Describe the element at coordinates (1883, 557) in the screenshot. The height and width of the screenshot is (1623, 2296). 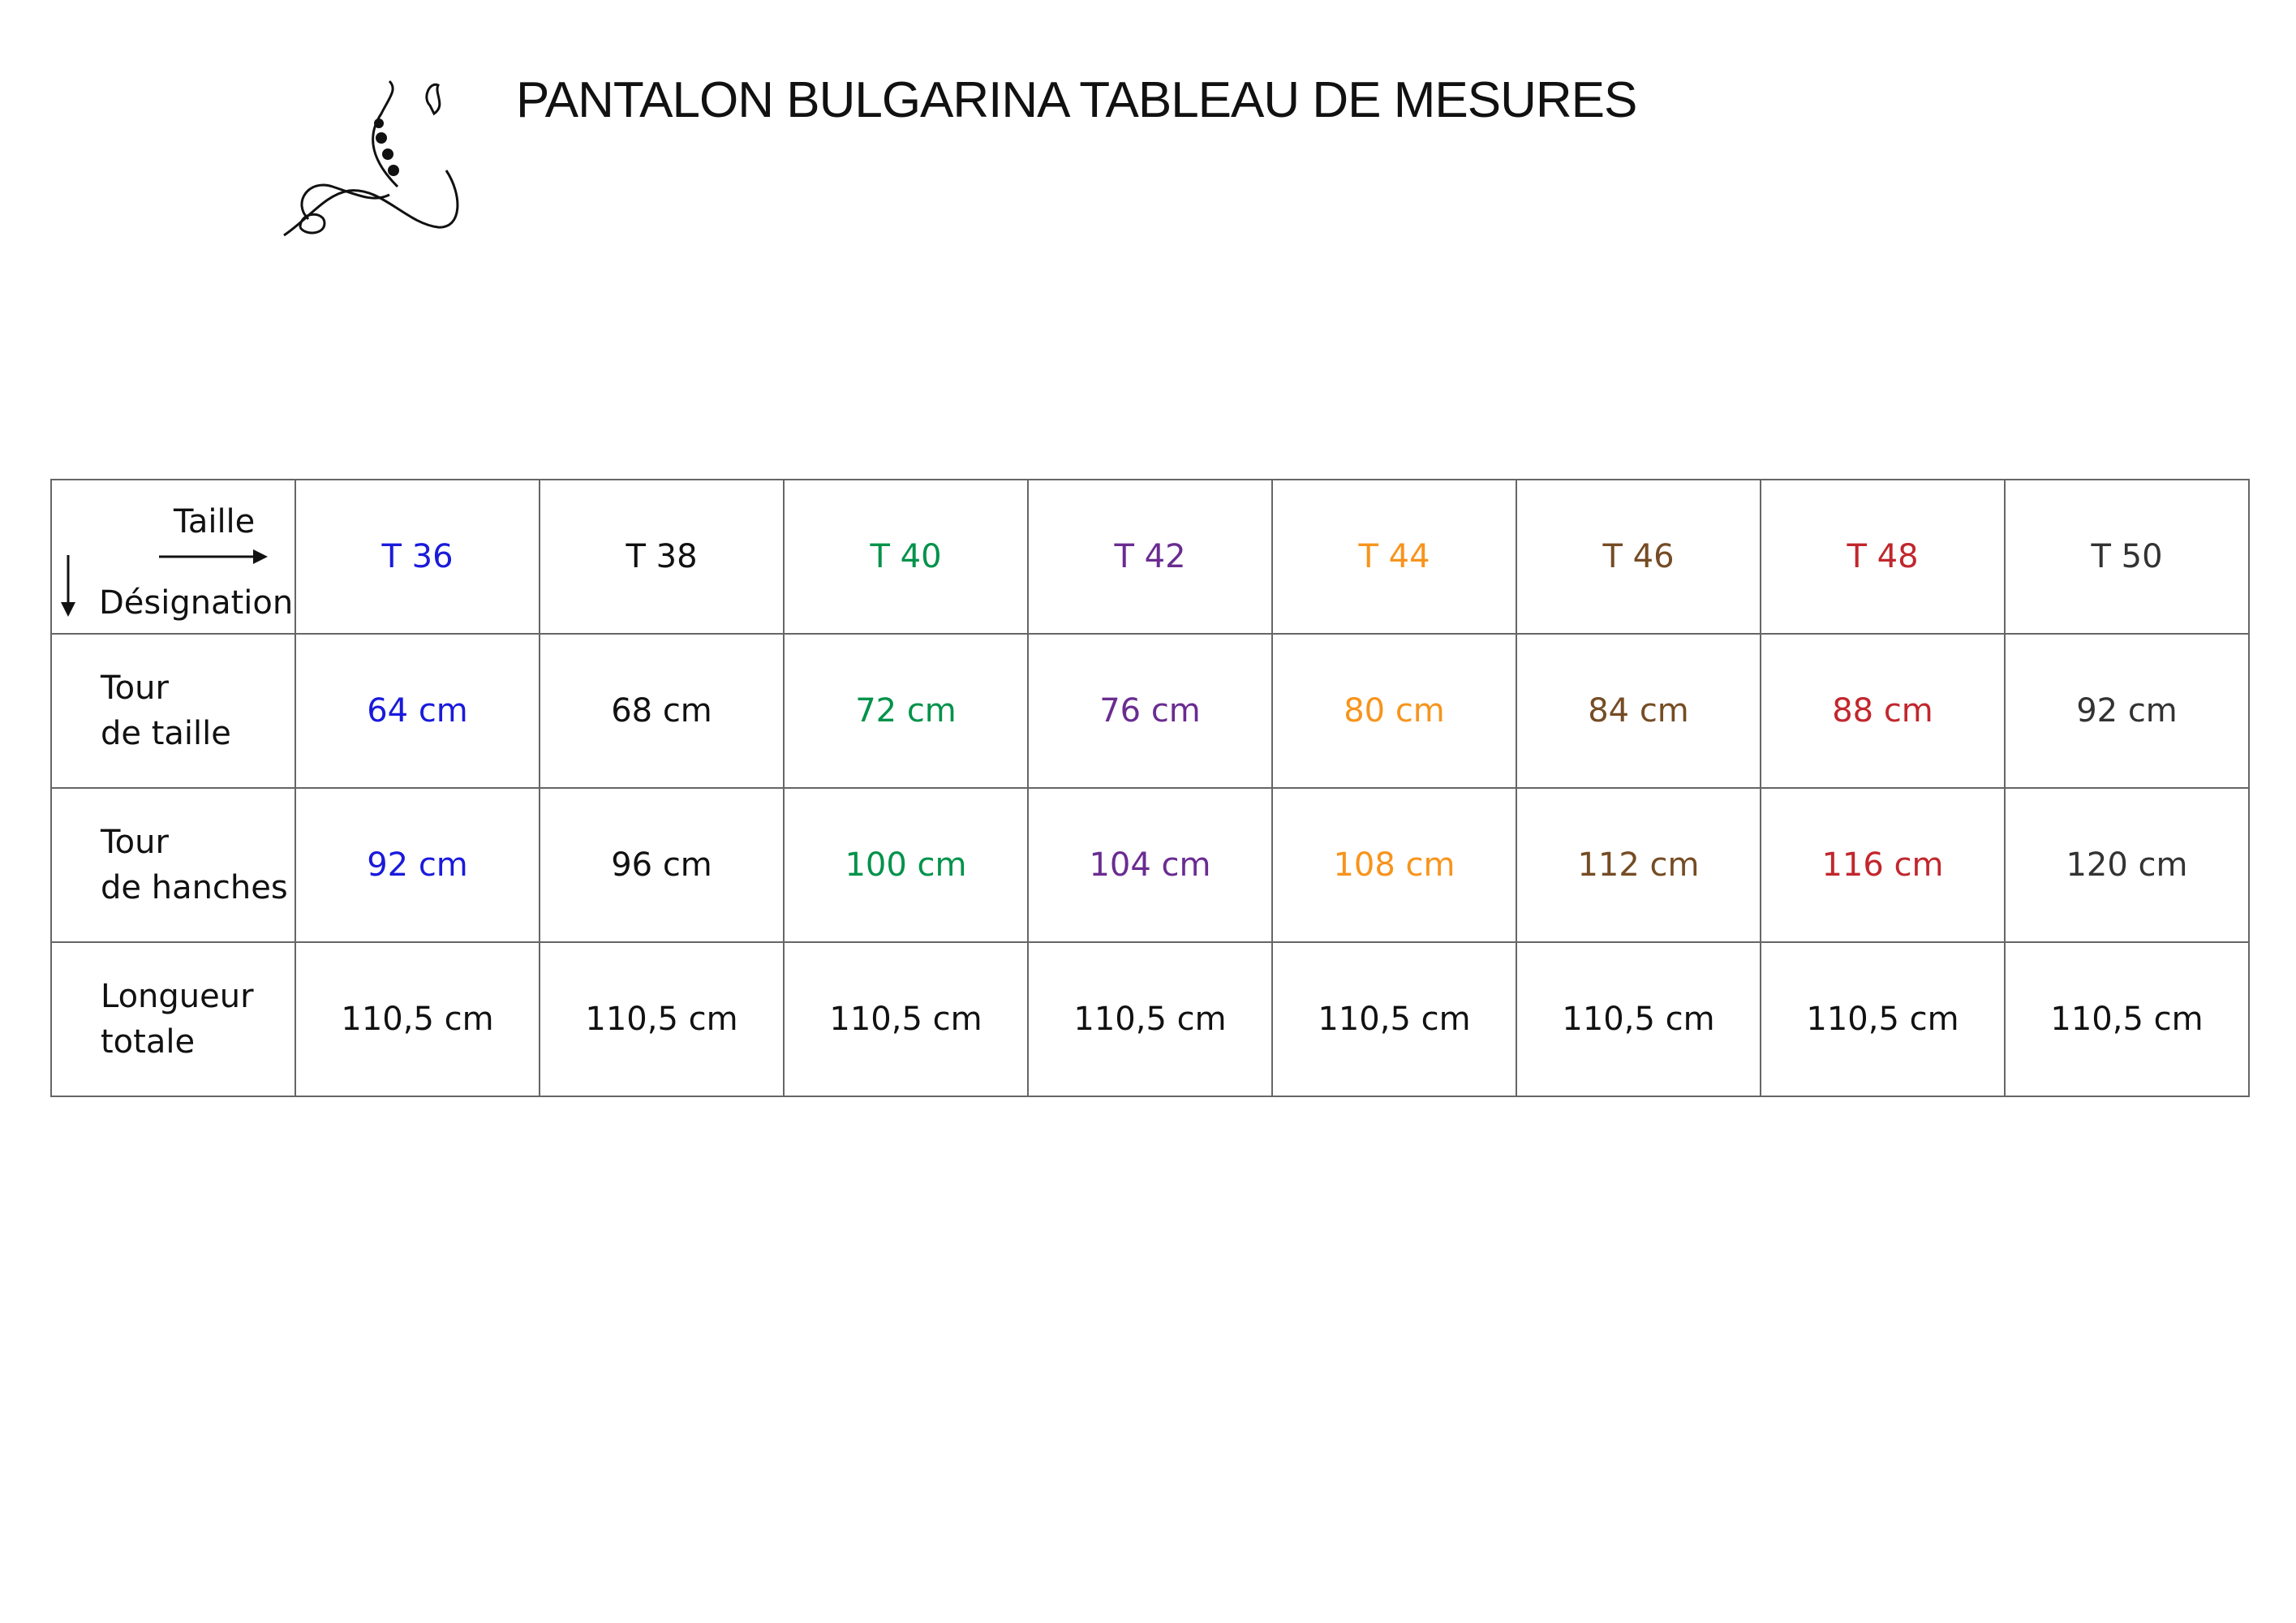
I see `size-header: T 48` at that location.